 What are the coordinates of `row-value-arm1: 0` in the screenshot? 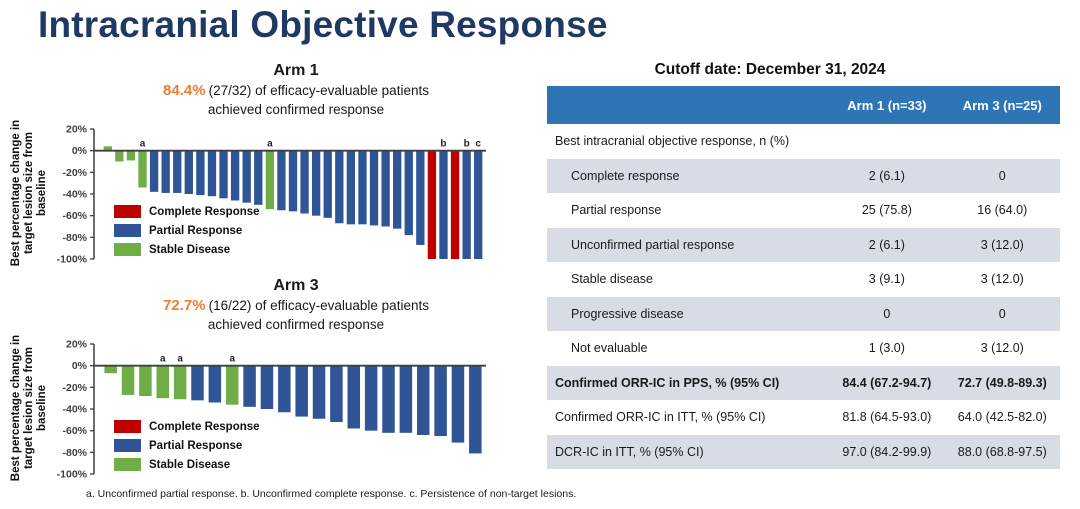 It's located at (887, 313).